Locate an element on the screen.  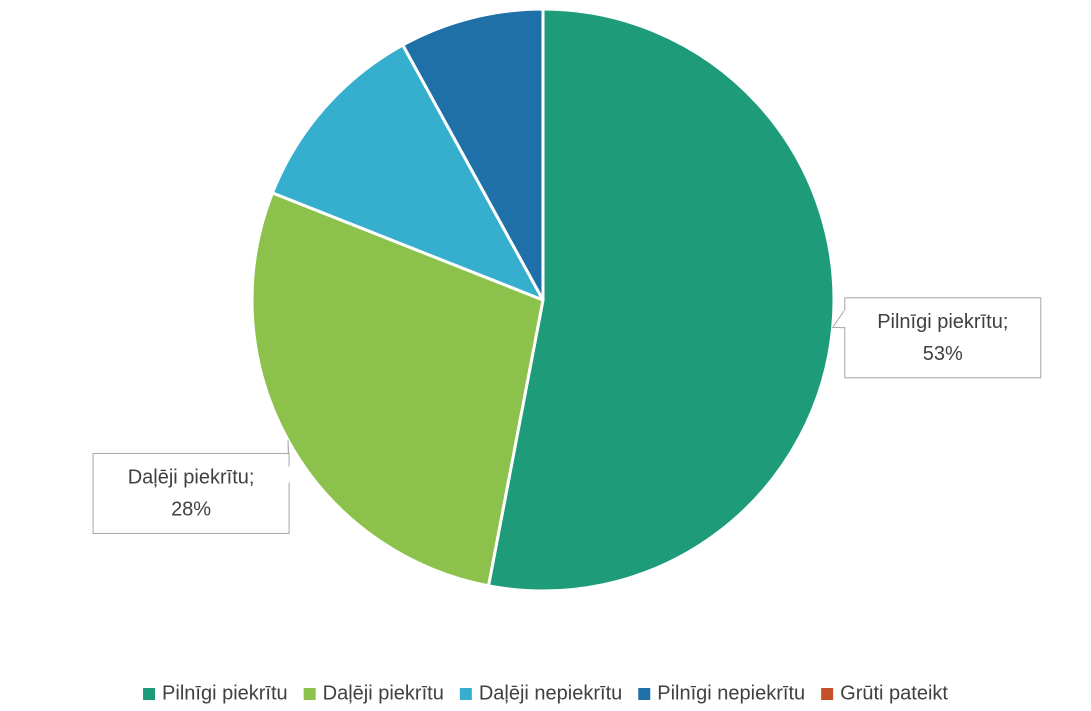
label-value: 28% is located at coordinates (191, 510).